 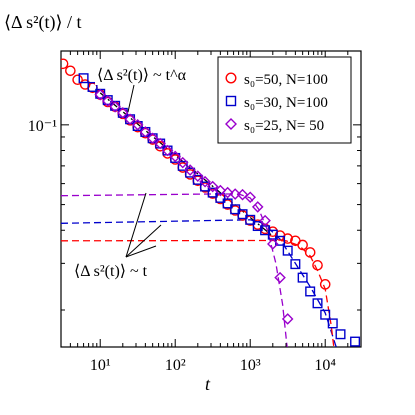 What do you see at coordinates (325, 365) in the screenshot?
I see `x-tick-label: 10⁴` at bounding box center [325, 365].